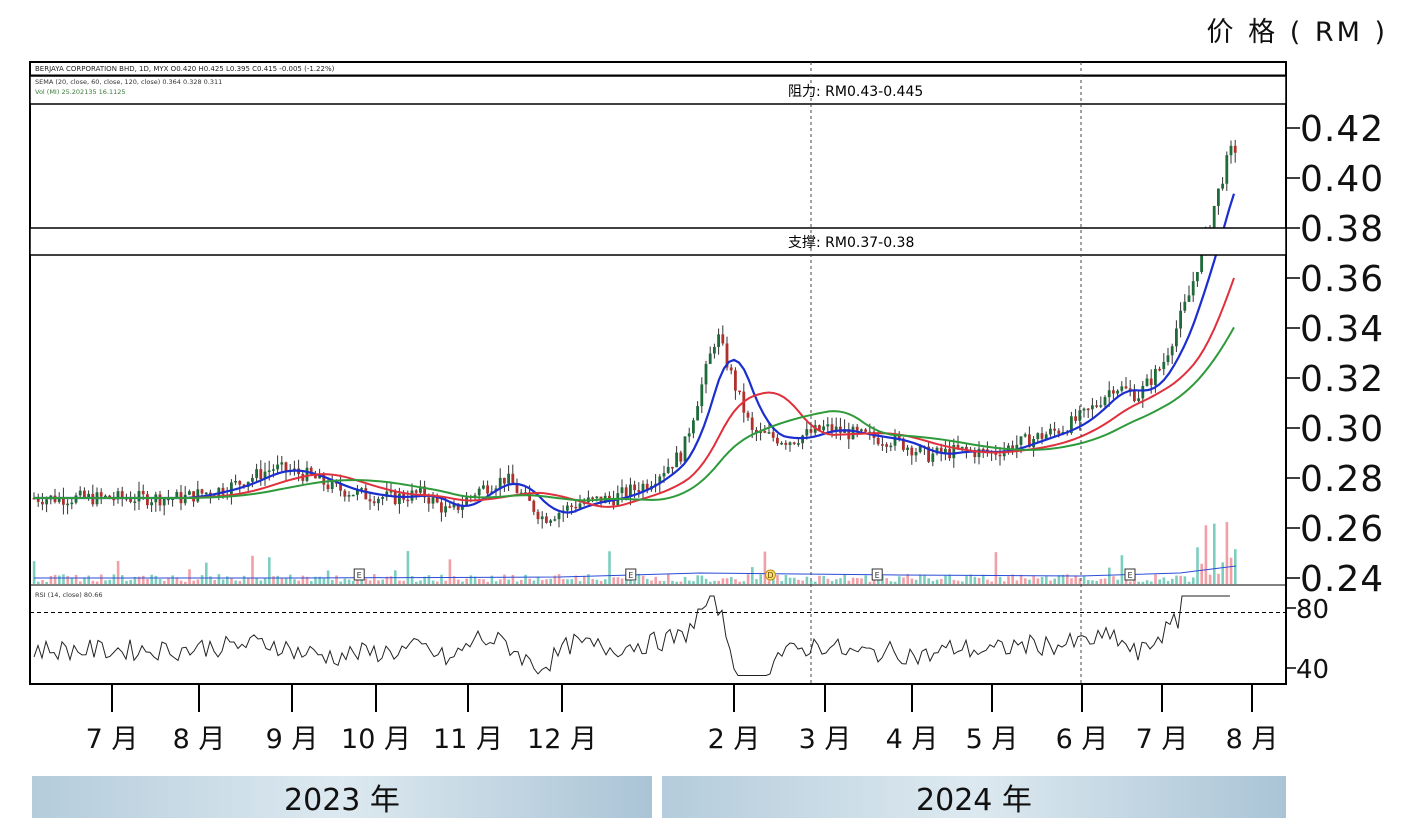 This screenshot has width=1424, height=823. What do you see at coordinates (1162, 739) in the screenshot?
I see `month-tick-label: 7 月` at bounding box center [1162, 739].